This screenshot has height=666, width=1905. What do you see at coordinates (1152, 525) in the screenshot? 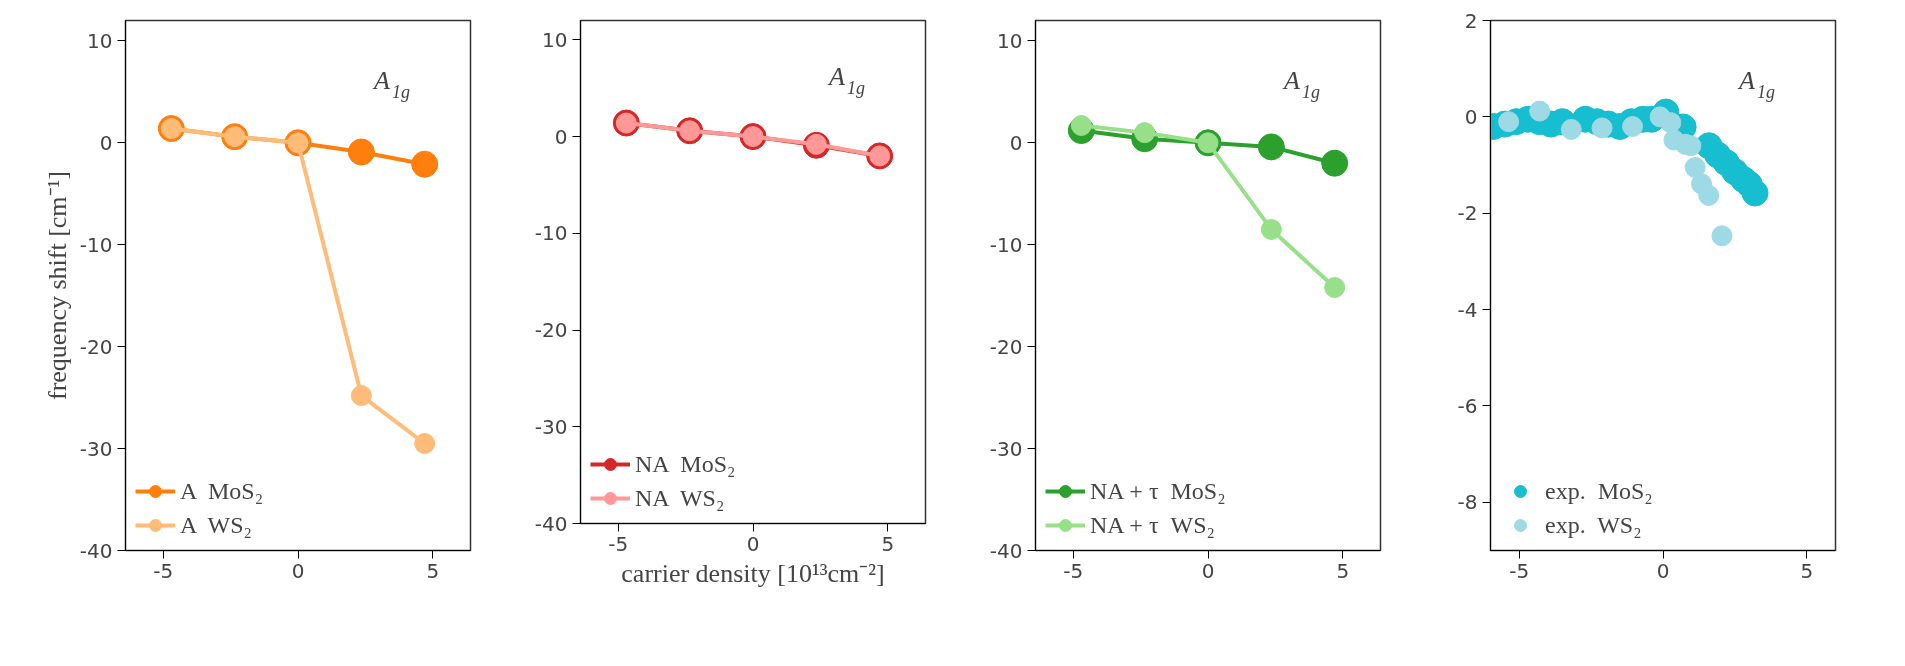
I see `legend-label: NA + τ WS₂` at bounding box center [1152, 525].